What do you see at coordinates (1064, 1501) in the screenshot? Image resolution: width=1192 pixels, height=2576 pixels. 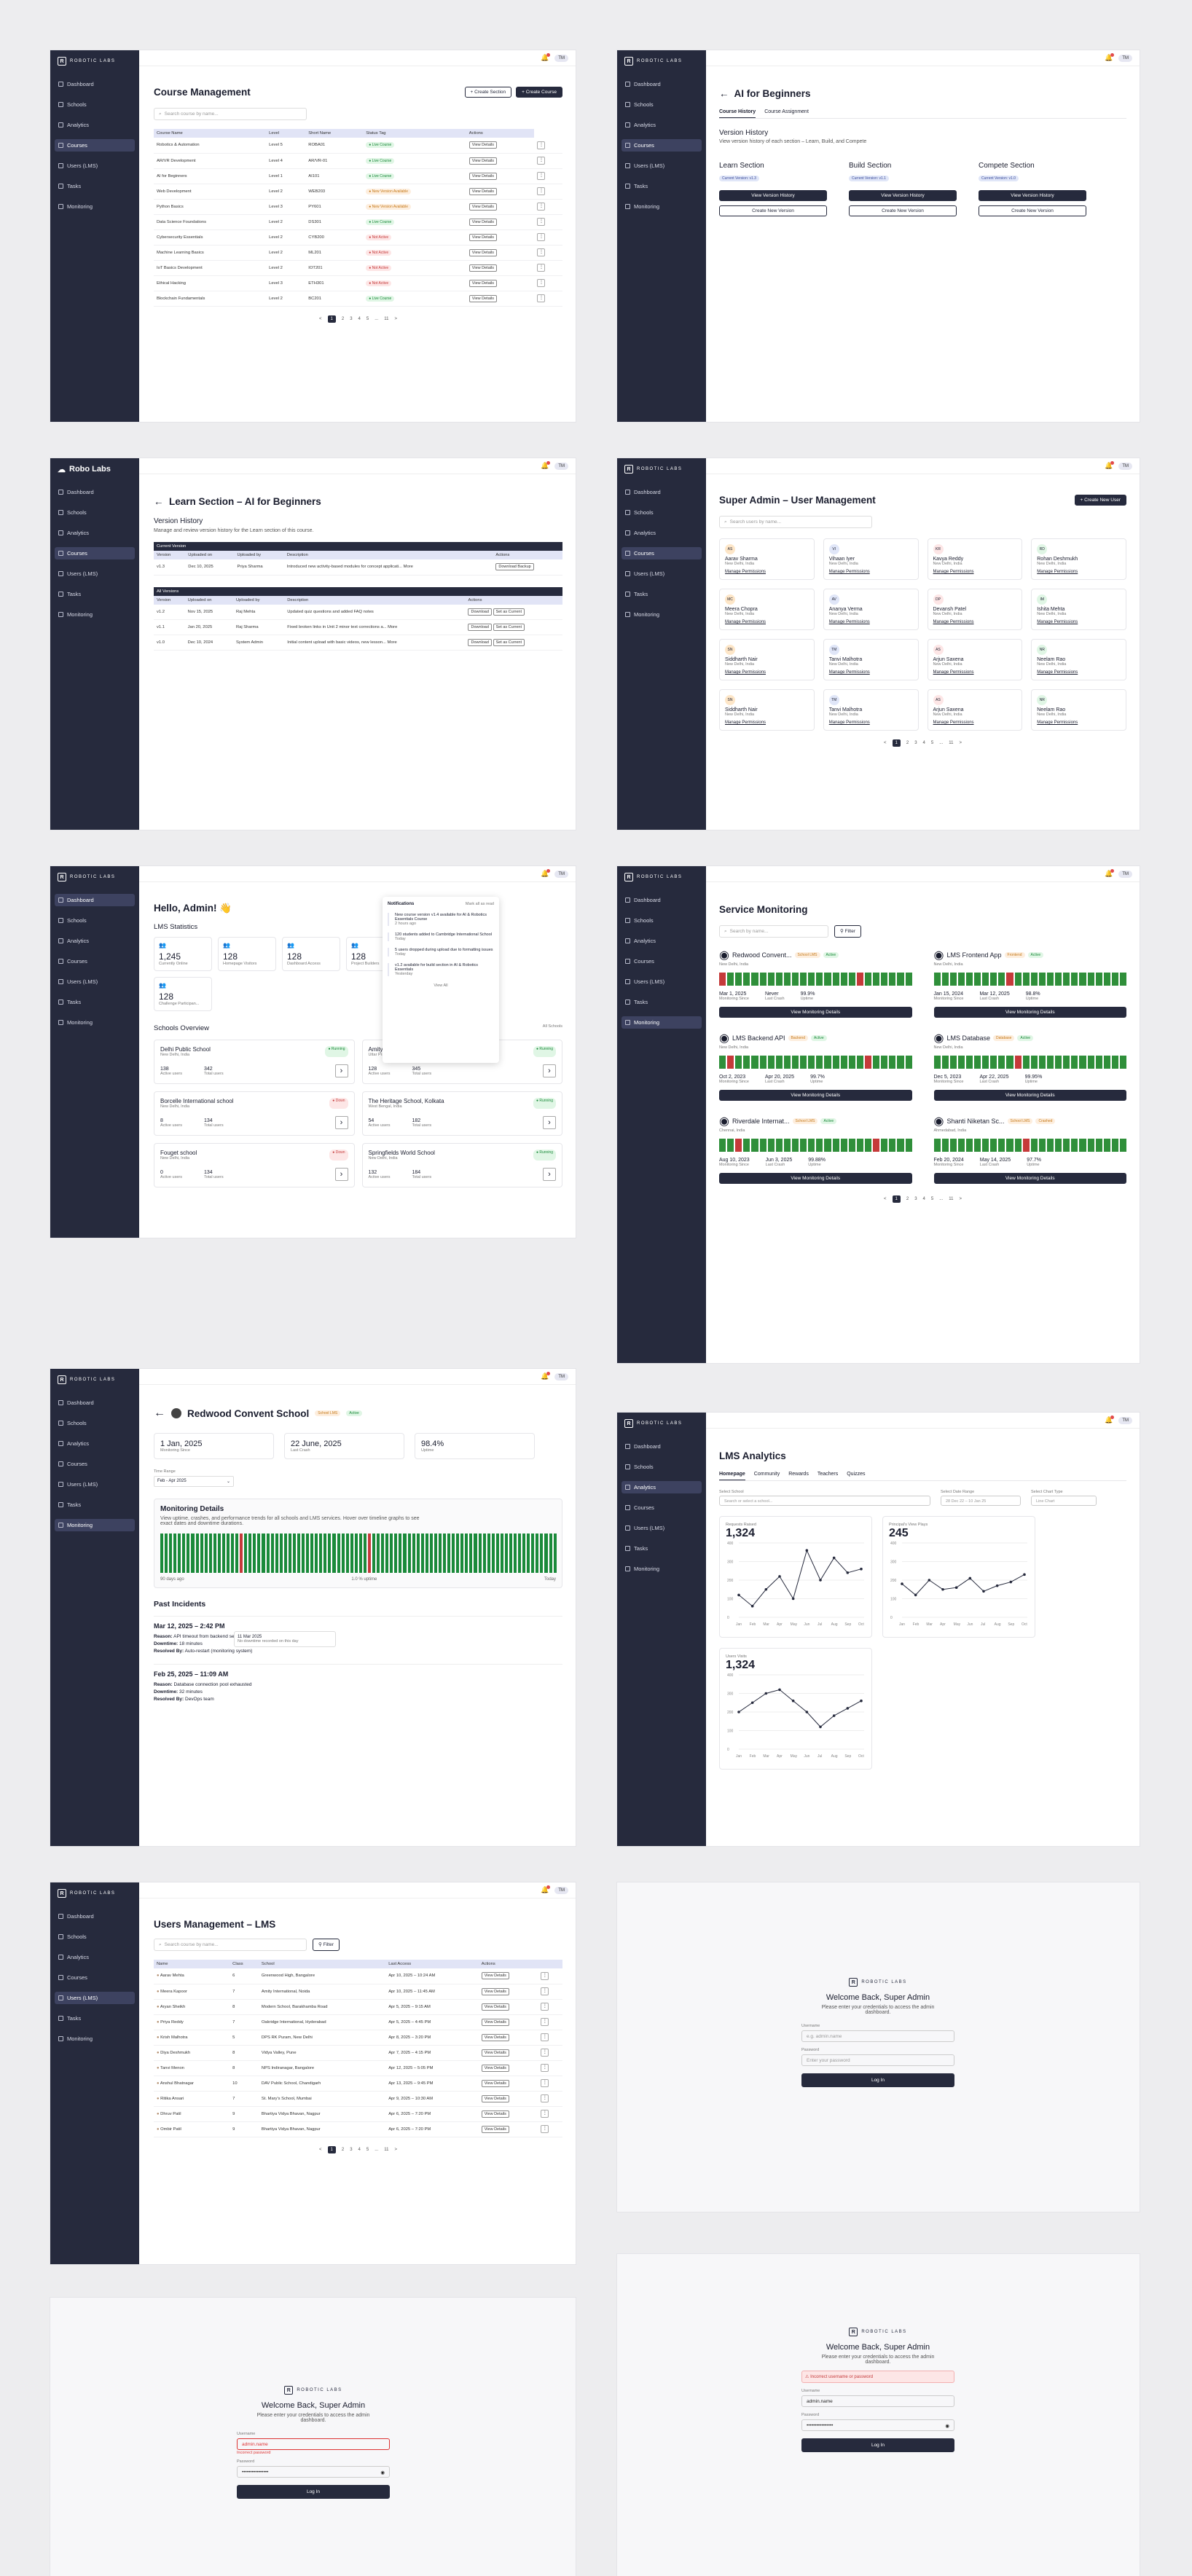 I see `chart-type-select: Line Chart` at bounding box center [1064, 1501].